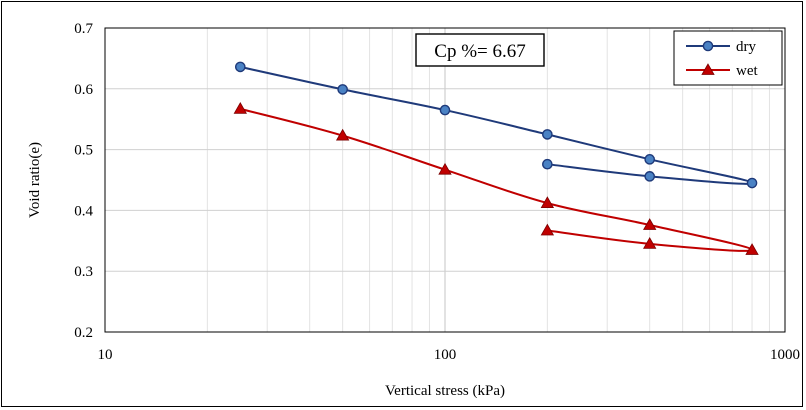 The image size is (806, 410). Describe the element at coordinates (35, 180) in the screenshot. I see `y-axis-label: Void ratio(e)` at that location.